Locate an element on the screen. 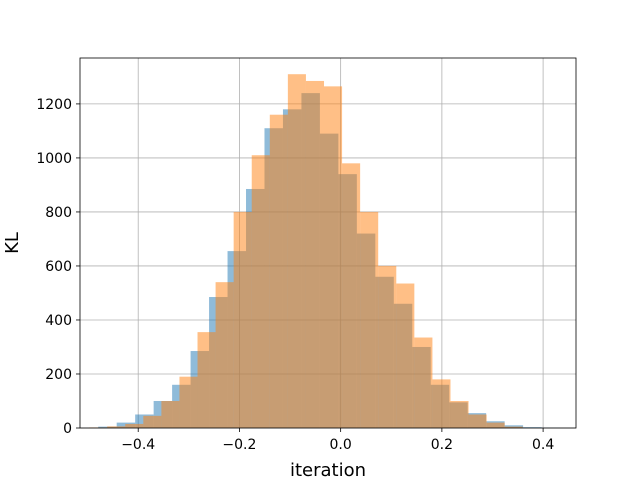 The height and width of the screenshot is (480, 640). y-tick-label: 800 is located at coordinates (58, 213).